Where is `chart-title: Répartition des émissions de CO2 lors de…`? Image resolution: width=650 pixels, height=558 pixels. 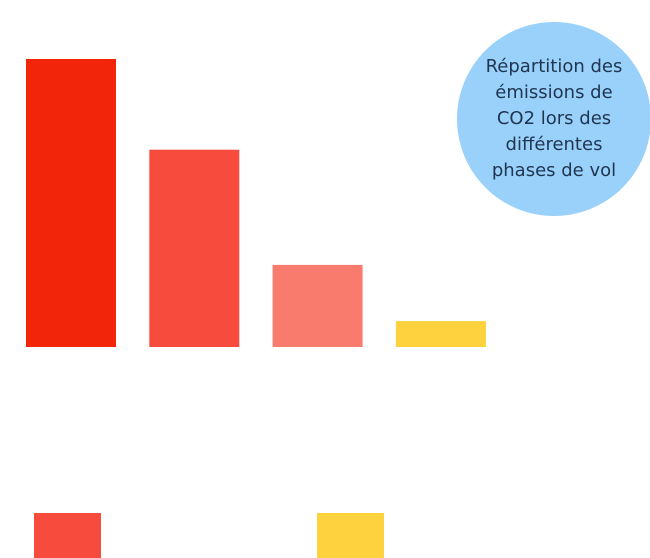
chart-title: Répartition des émissions de CO2 lors de… is located at coordinates (554, 118).